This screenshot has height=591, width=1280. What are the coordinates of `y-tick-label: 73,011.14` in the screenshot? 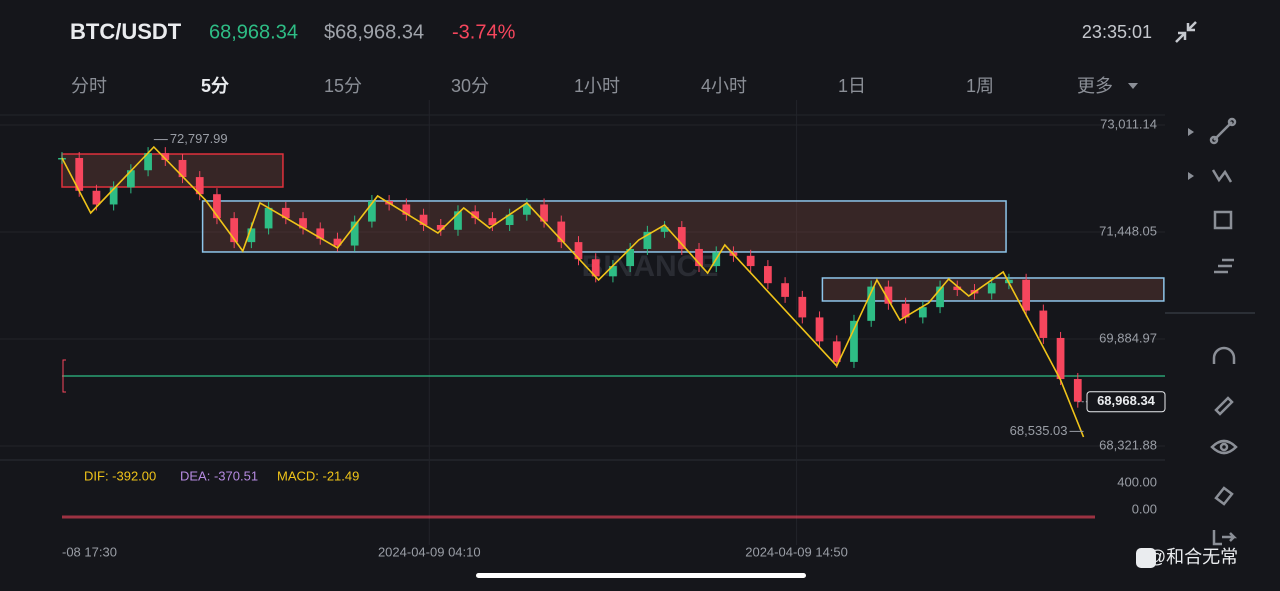 It's located at (1128, 123).